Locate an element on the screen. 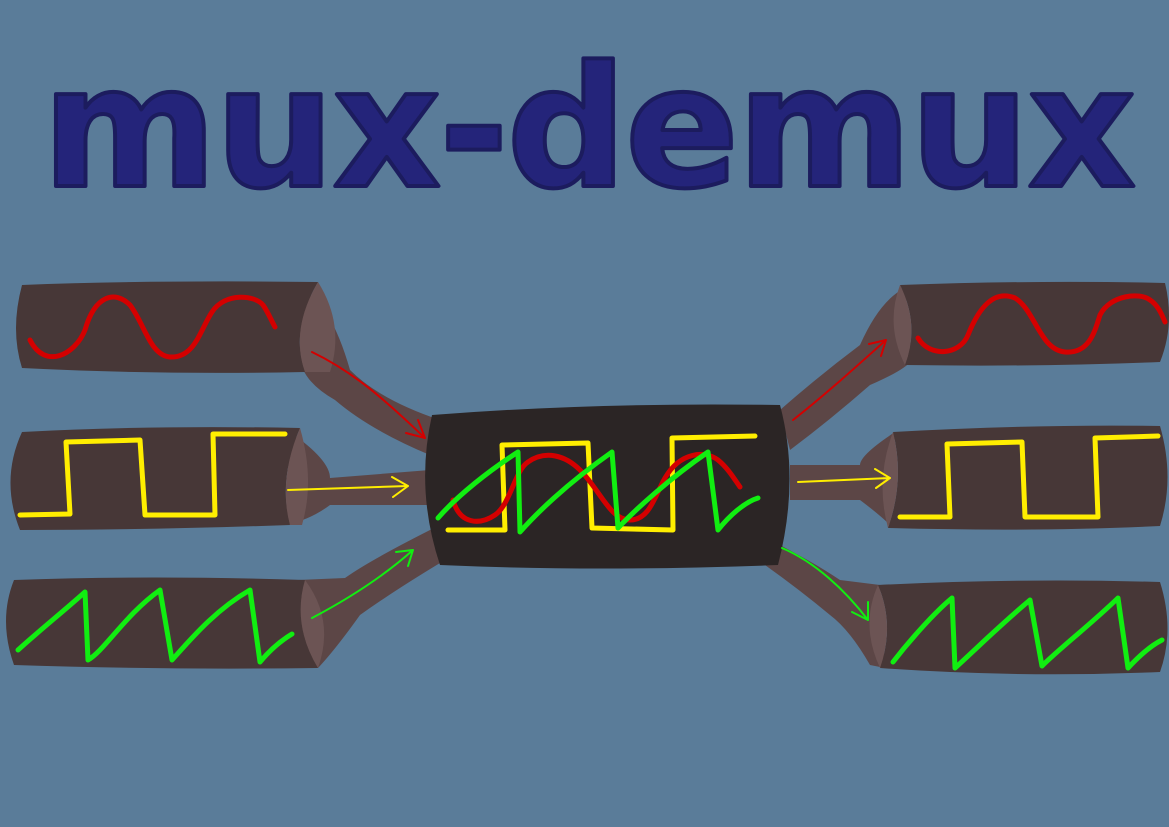 The height and width of the screenshot is (827, 1169). multiplexed-signal is located at coordinates (598, 484).